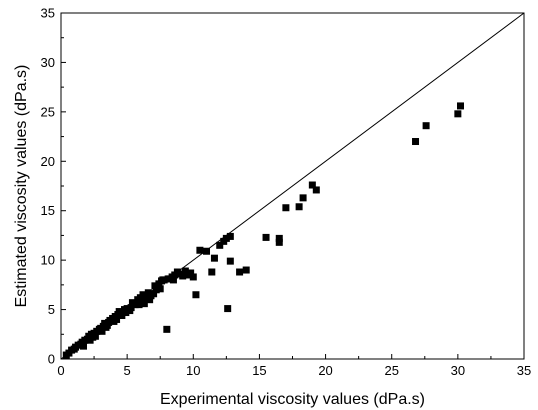  Describe the element at coordinates (48, 62) in the screenshot. I see `y-tick-label: 30` at that location.